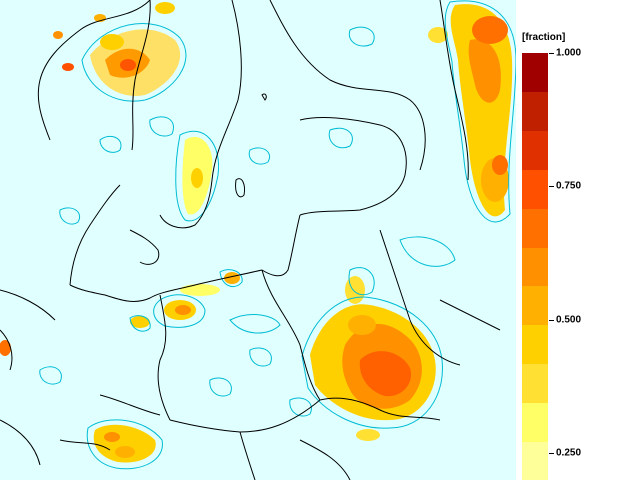  What do you see at coordinates (569, 186) in the screenshot?
I see `colorbar-tick-label: 0.750` at bounding box center [569, 186].